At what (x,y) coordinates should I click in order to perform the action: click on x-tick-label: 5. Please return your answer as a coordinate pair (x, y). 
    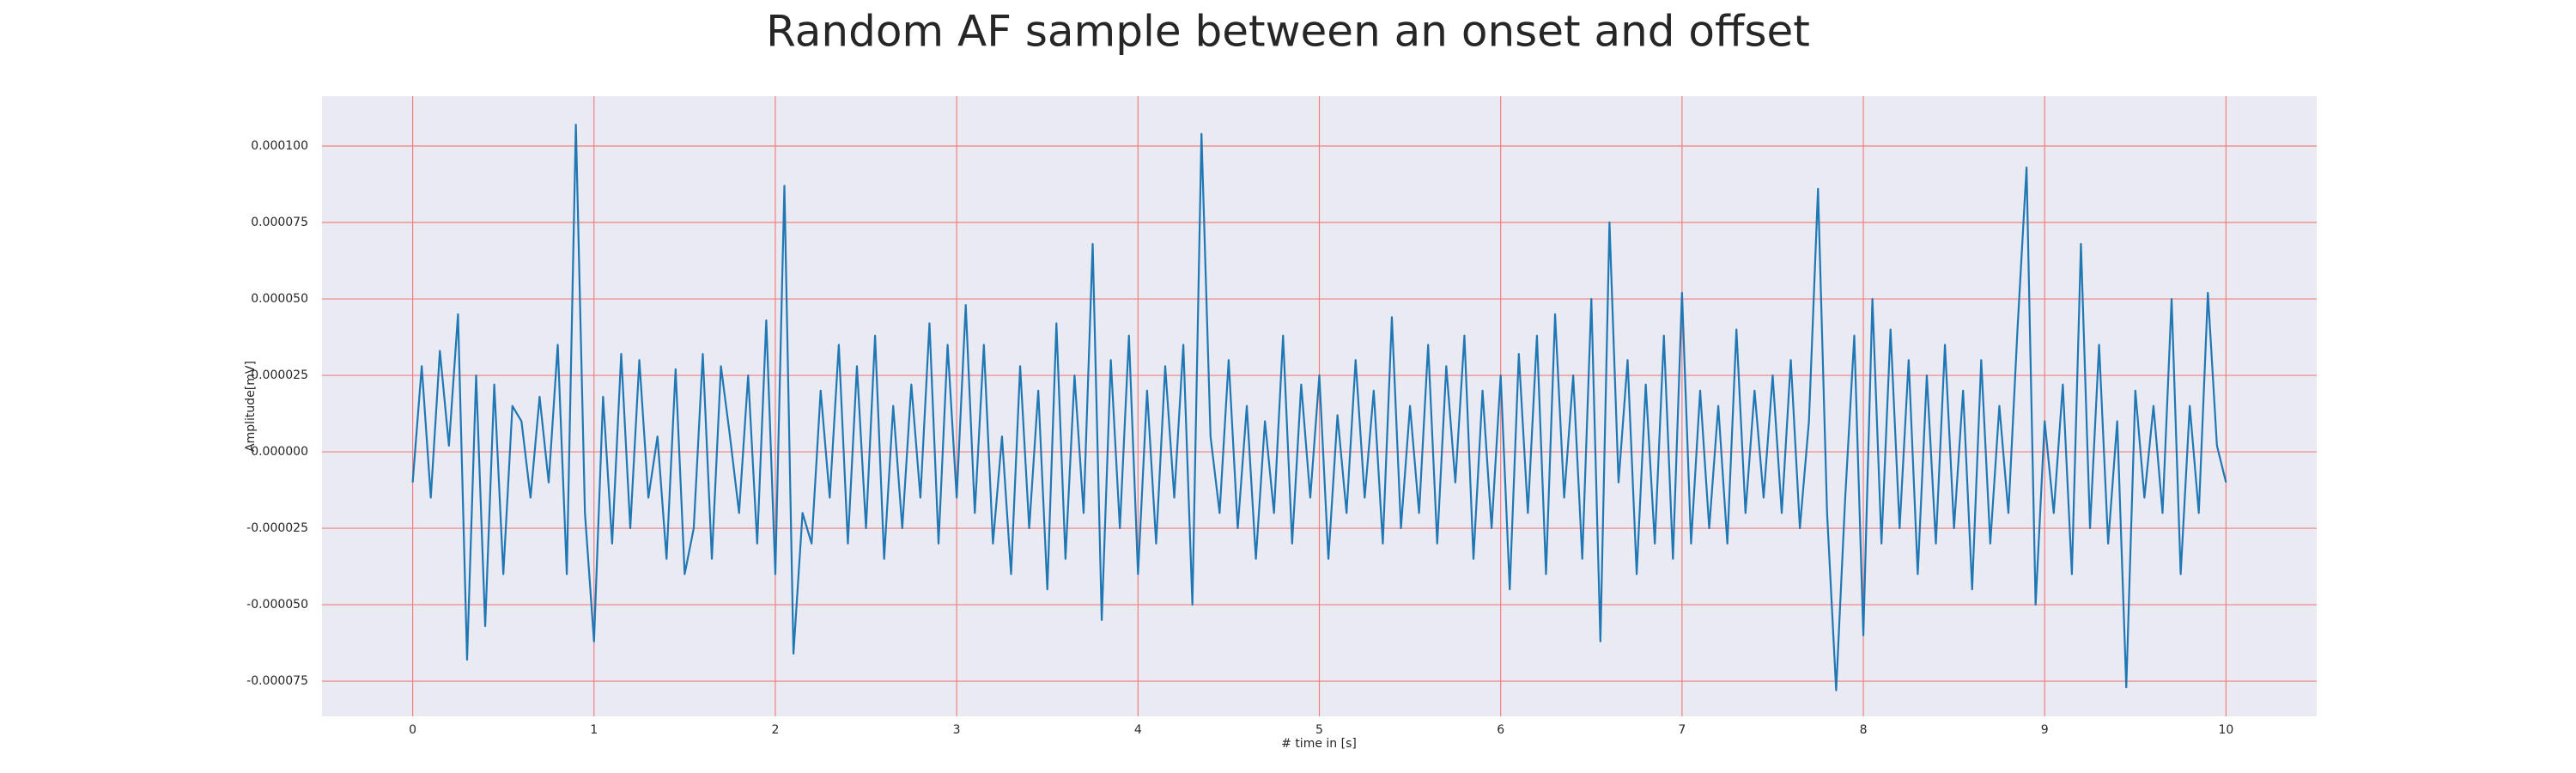
    Looking at the image, I should click on (1319, 730).